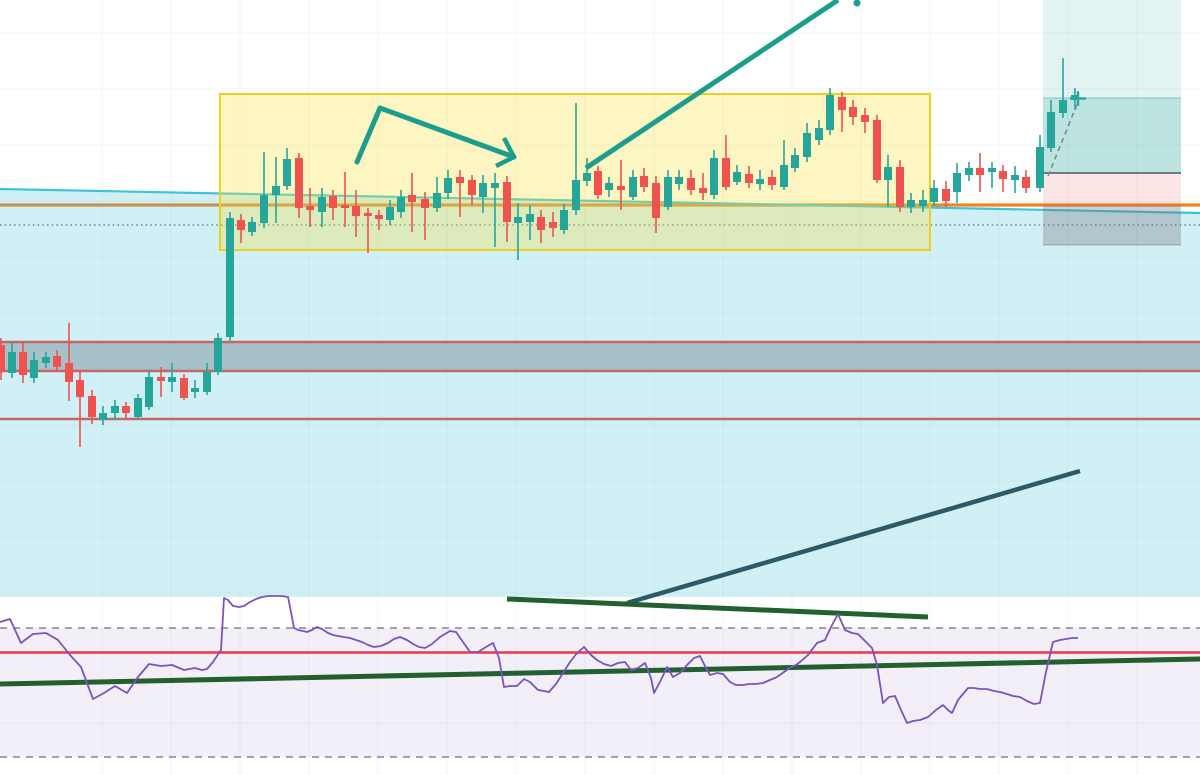  Describe the element at coordinates (600, 671) in the screenshot. I see `green-trendline-lower` at that location.